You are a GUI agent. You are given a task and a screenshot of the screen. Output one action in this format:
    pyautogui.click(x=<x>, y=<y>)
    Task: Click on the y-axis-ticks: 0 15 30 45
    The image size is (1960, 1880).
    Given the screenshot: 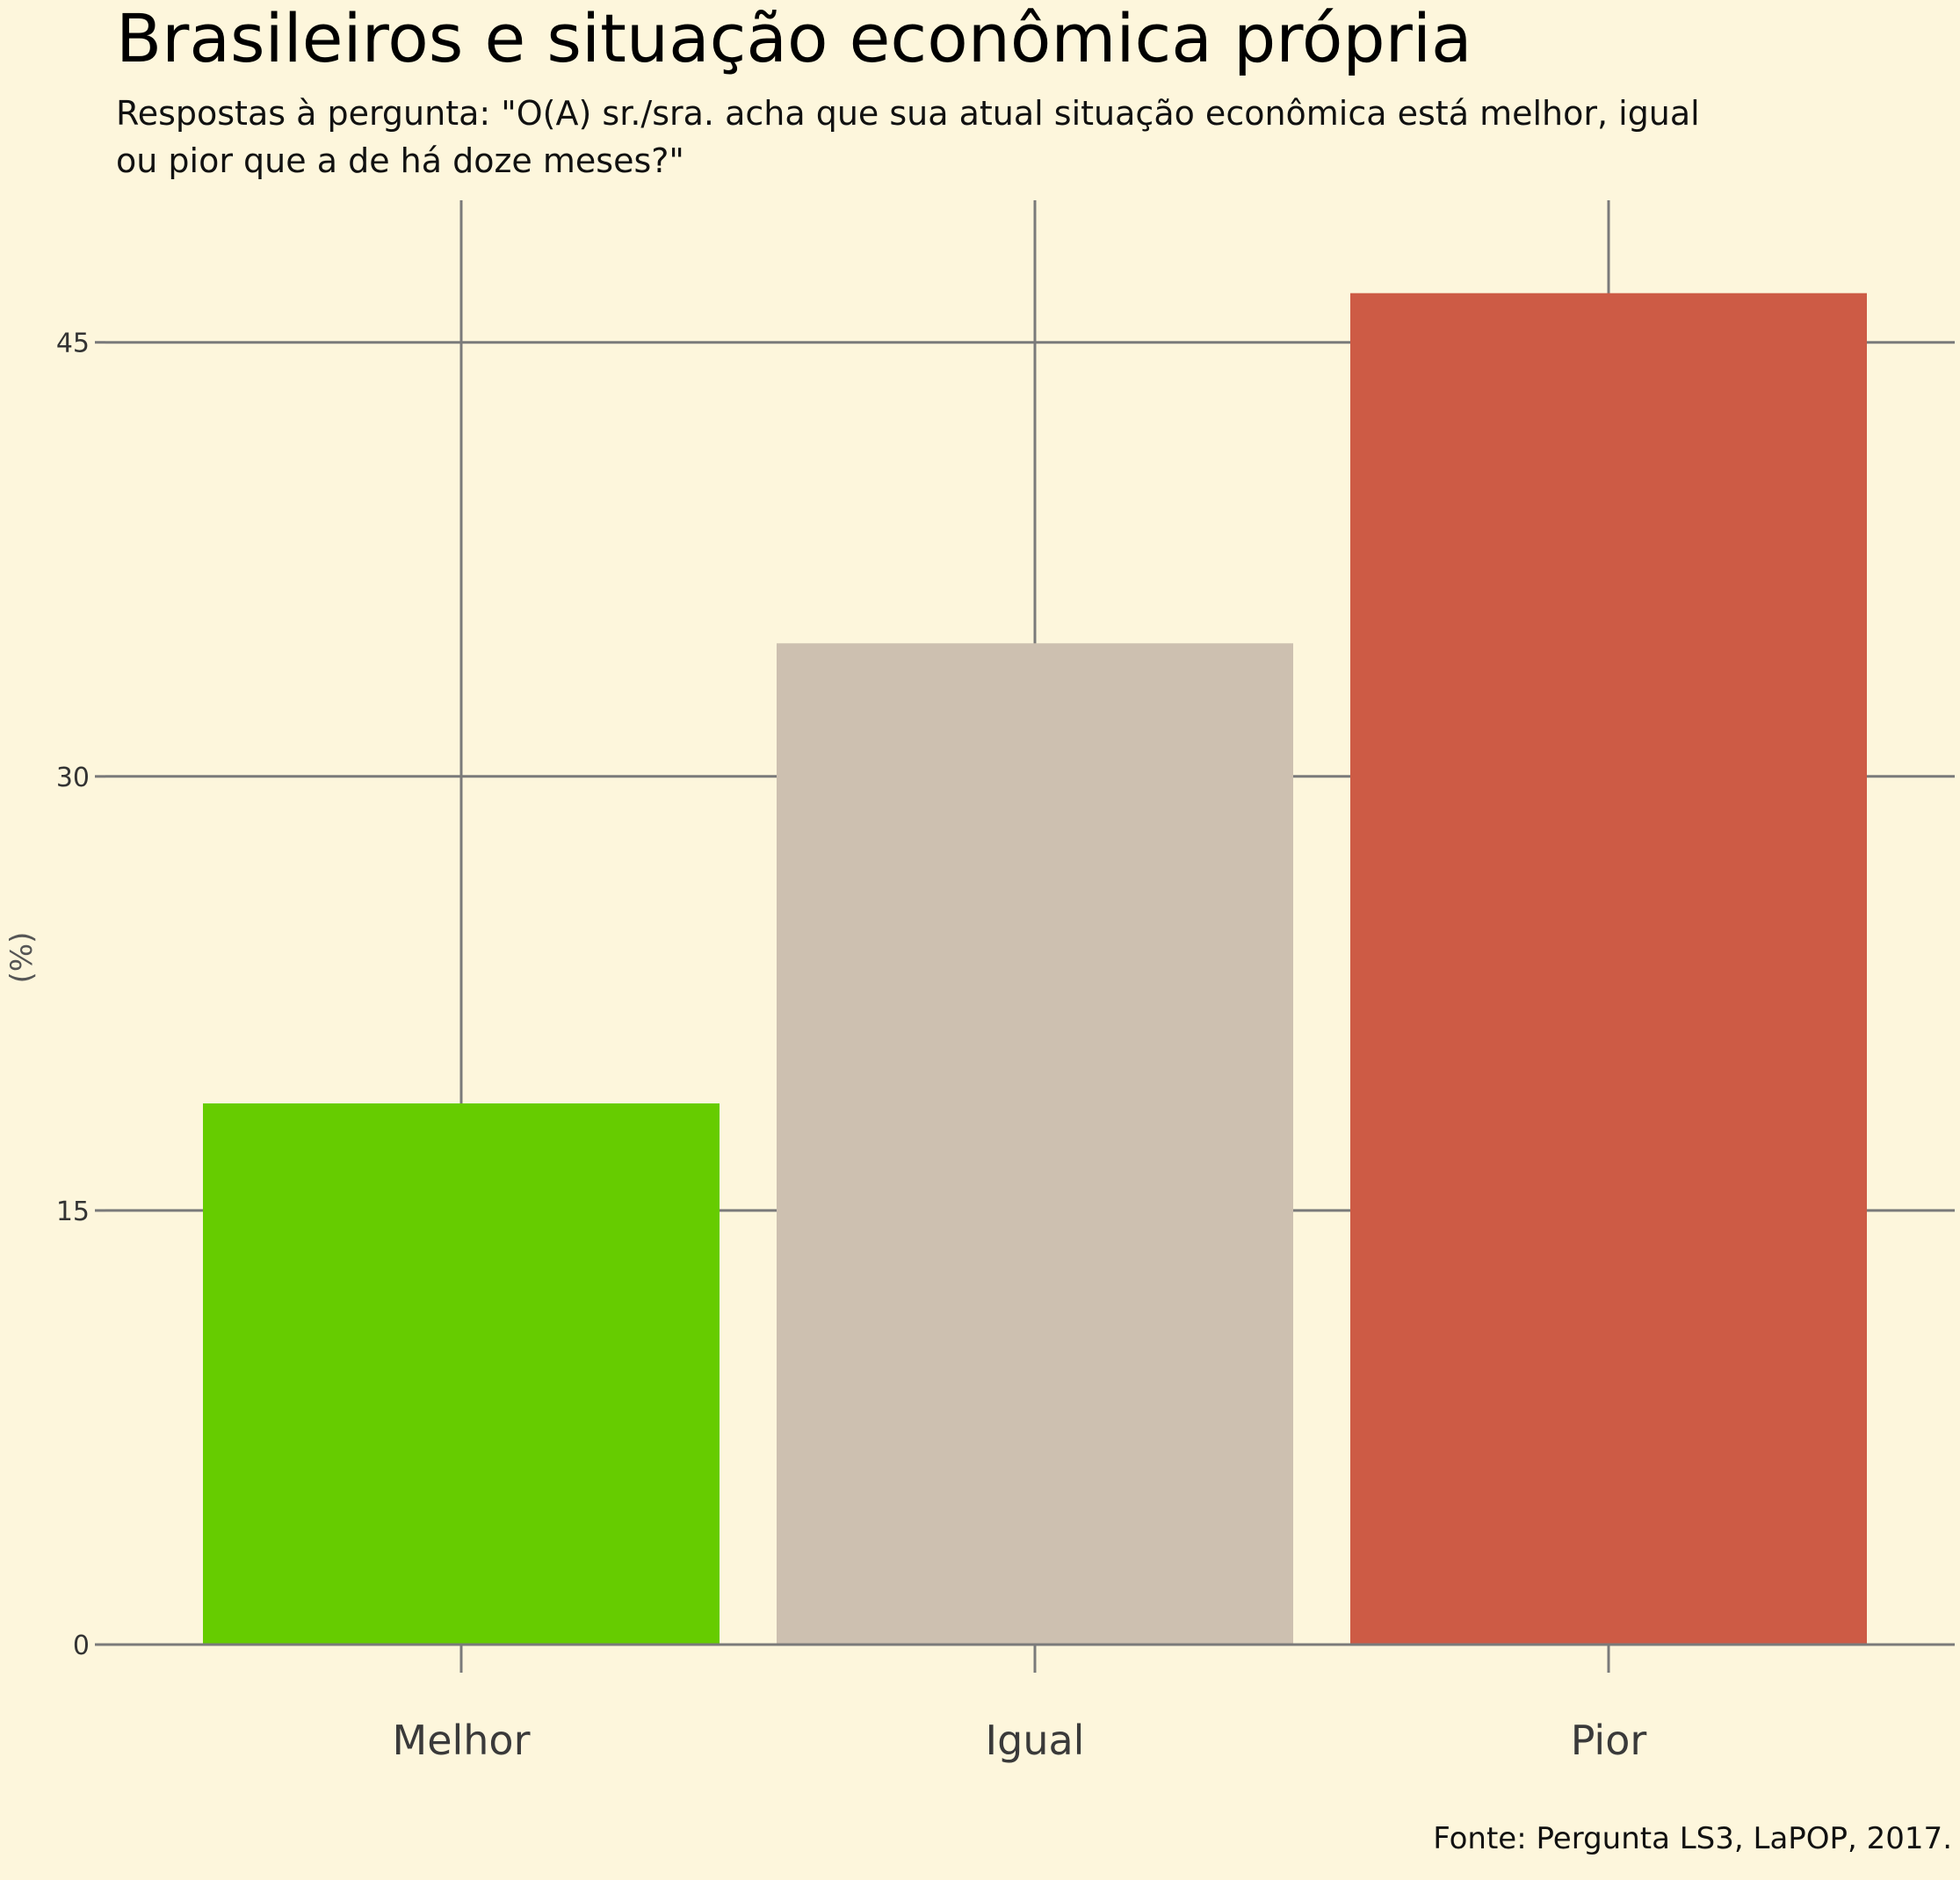 What is the action you would take?
    pyautogui.click(x=80, y=995)
    